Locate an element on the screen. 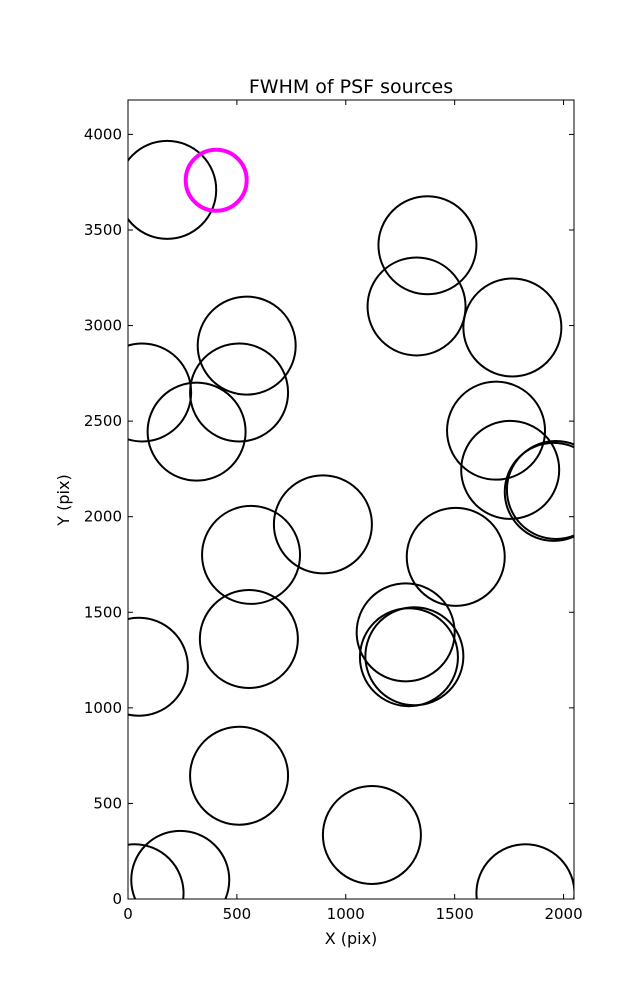 The height and width of the screenshot is (1000, 637). y-tick-label: 3500 is located at coordinates (103, 230).